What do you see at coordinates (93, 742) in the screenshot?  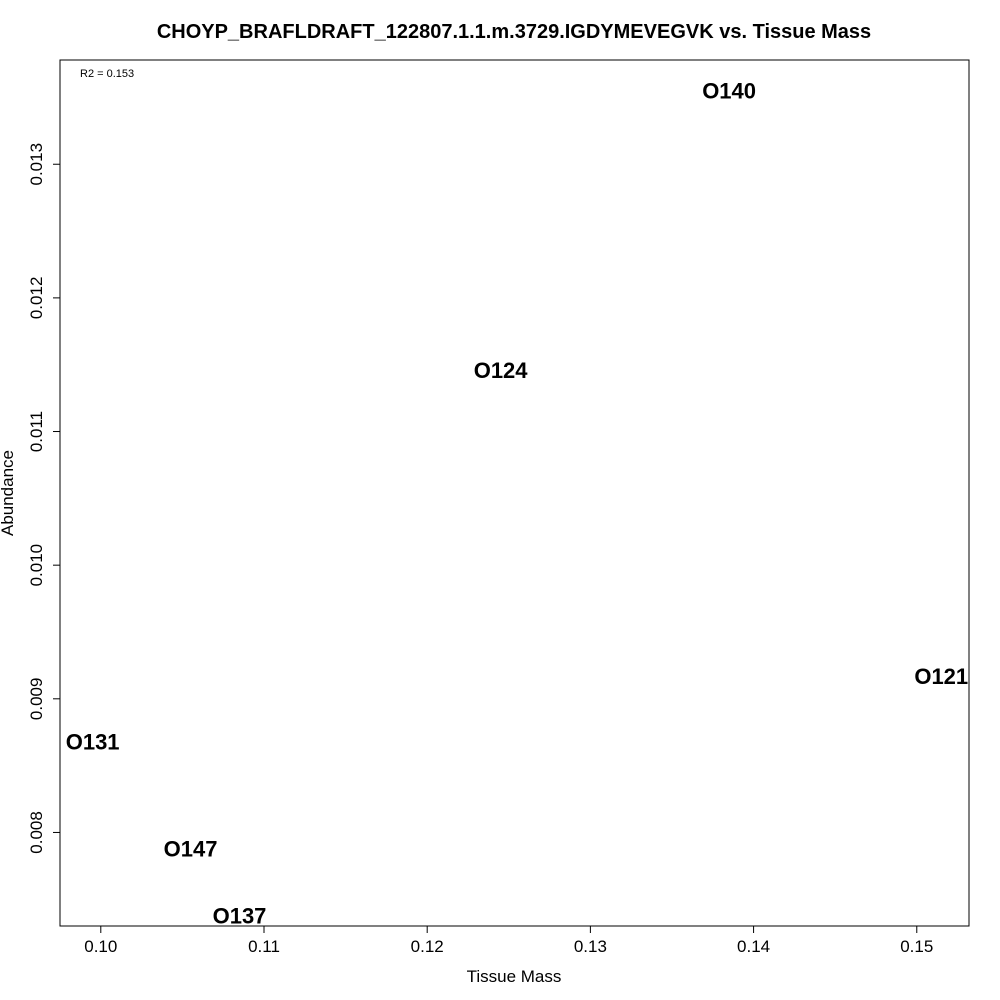 I see `point-o131: O131` at bounding box center [93, 742].